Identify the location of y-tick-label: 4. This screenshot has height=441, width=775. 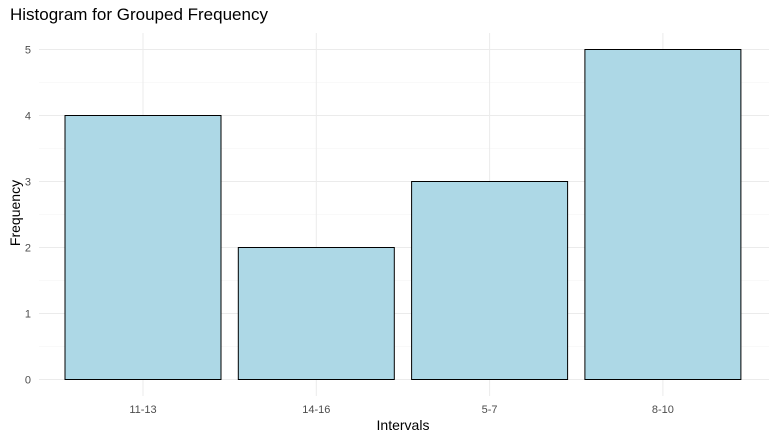
(28, 117).